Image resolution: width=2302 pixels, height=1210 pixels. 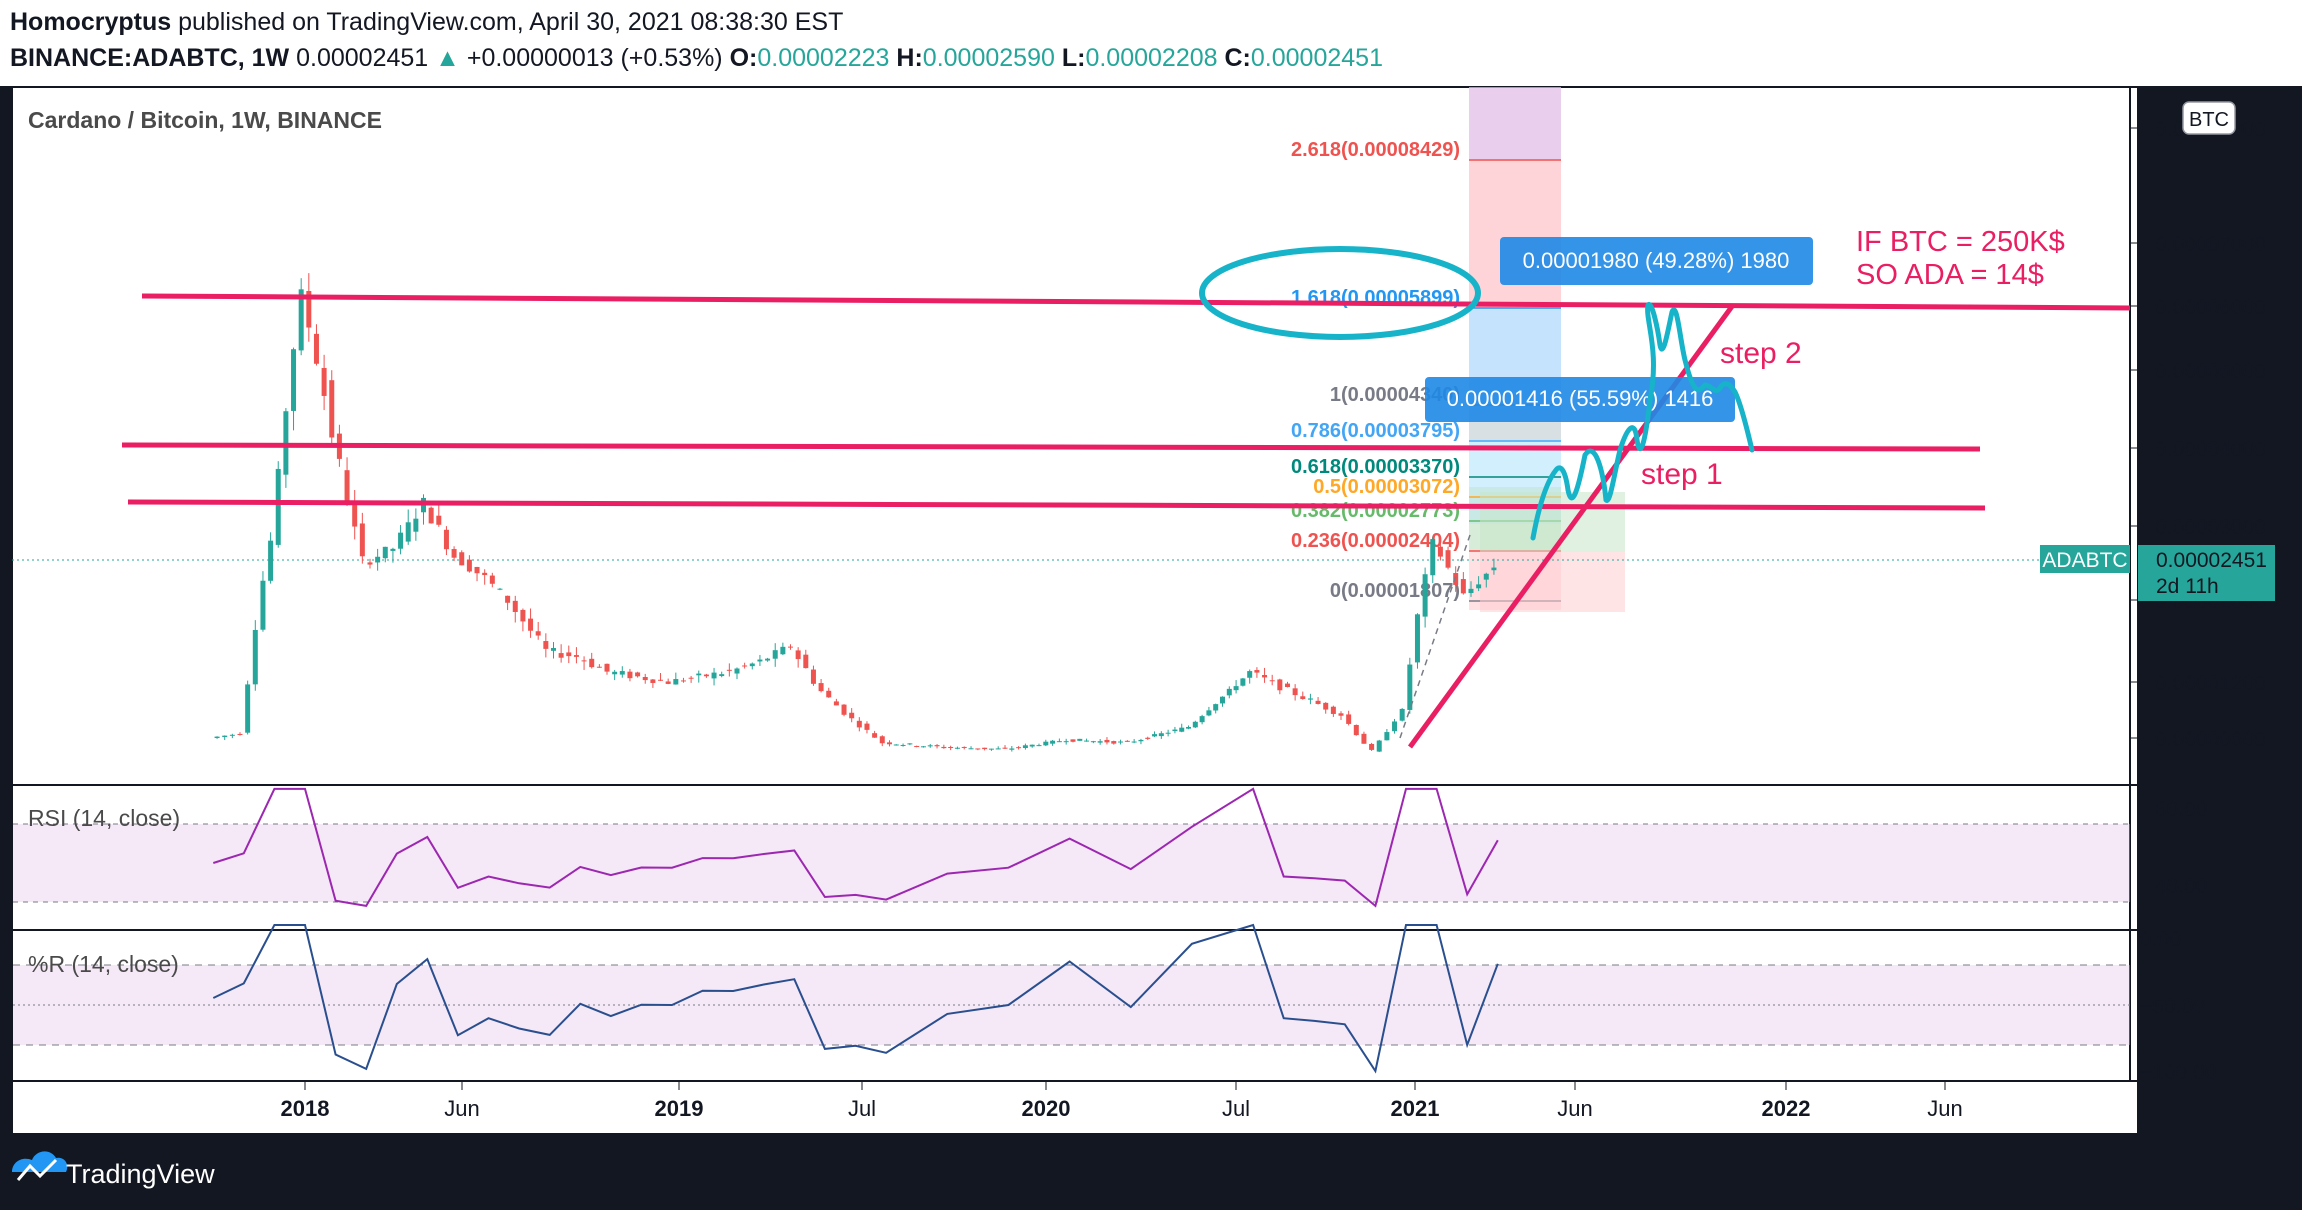 What do you see at coordinates (1375, 431) in the screenshot?
I see `fib-level-label: 0.786(0.00003795)` at bounding box center [1375, 431].